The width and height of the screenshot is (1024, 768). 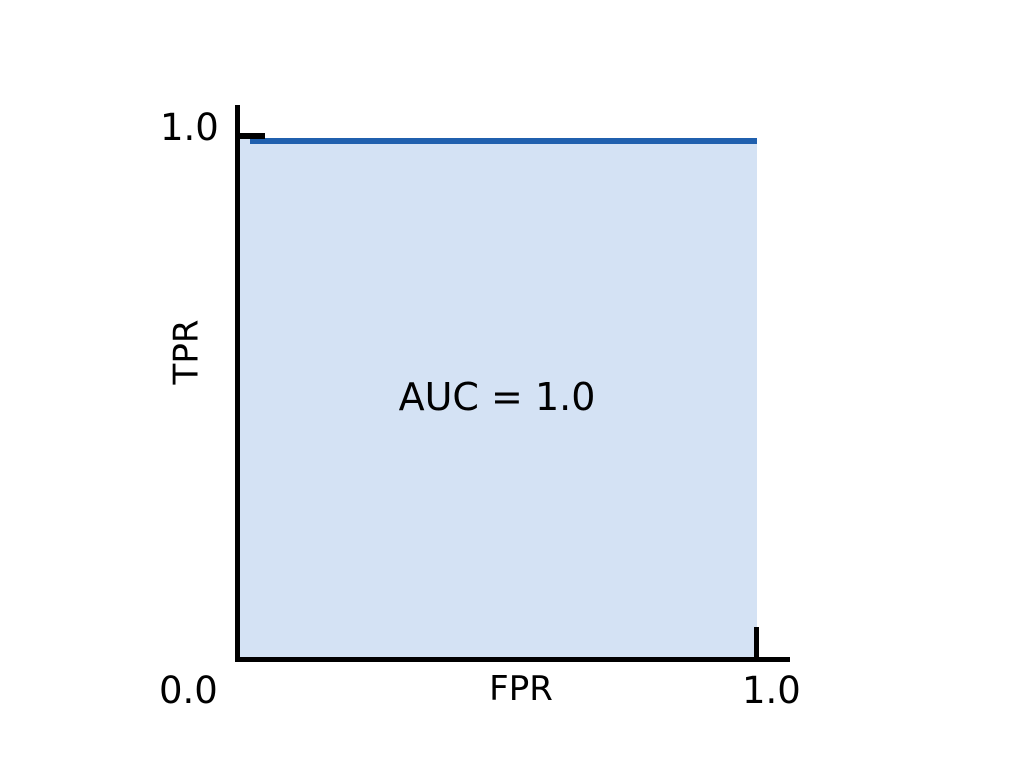 What do you see at coordinates (512, 659) in the screenshot?
I see `x-axis-spine` at bounding box center [512, 659].